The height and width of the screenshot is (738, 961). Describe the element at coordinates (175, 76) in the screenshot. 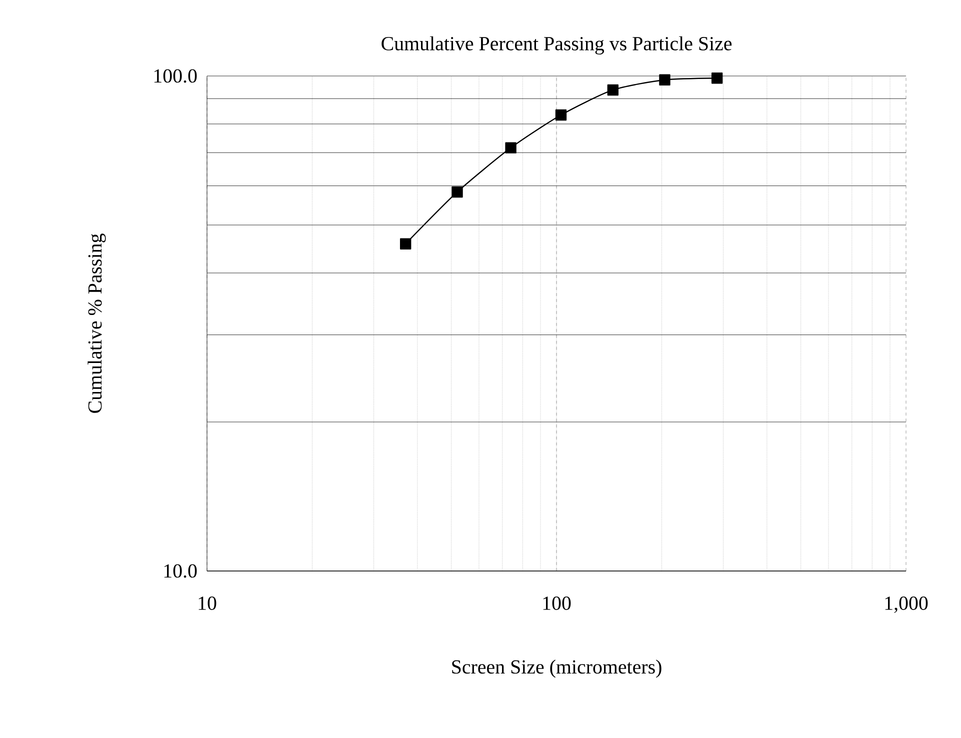

I see `y-tick-label: 100.0` at that location.